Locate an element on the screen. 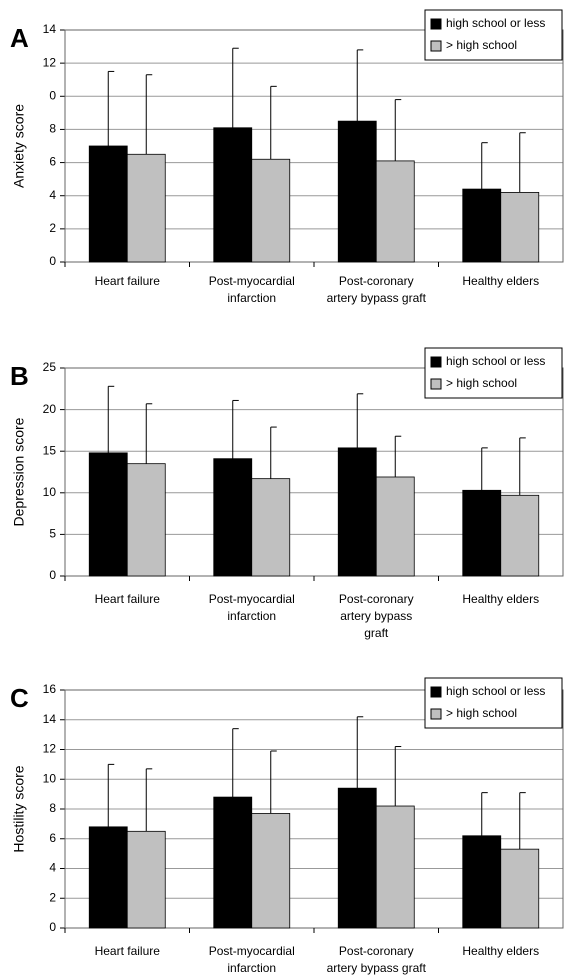 This screenshot has width=575, height=978. y-axis-label: Anxiety score is located at coordinates (19, 146).